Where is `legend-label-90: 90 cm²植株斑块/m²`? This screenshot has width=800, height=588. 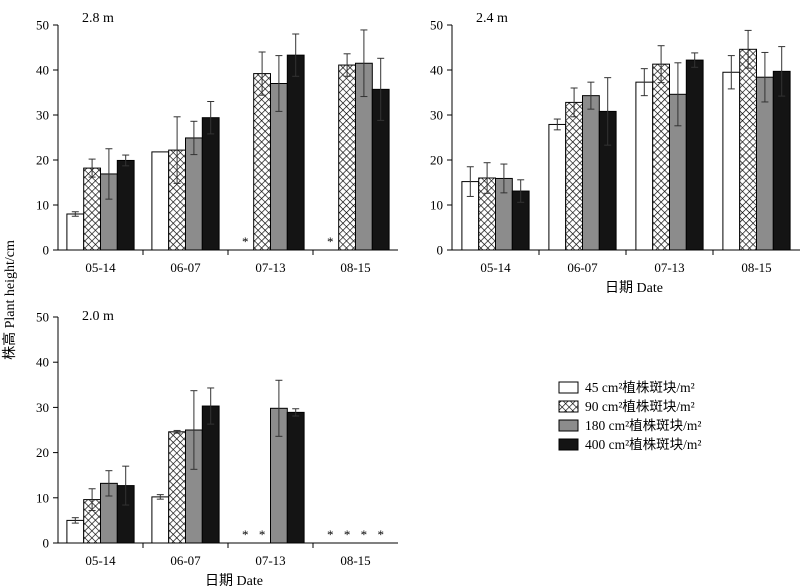
legend-label-90: 90 cm²植株斑块/m² is located at coordinates (640, 406).